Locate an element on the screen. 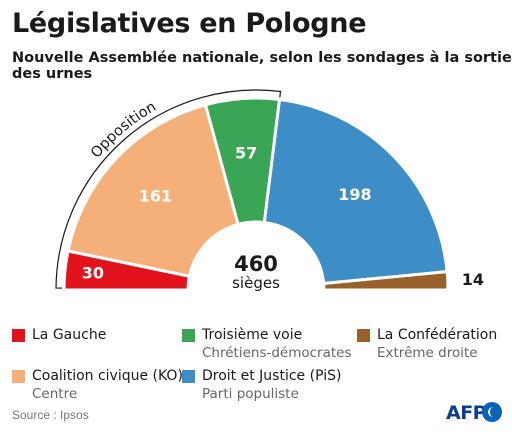  legend-label: Coalition civique (KO) is located at coordinates (107, 376).